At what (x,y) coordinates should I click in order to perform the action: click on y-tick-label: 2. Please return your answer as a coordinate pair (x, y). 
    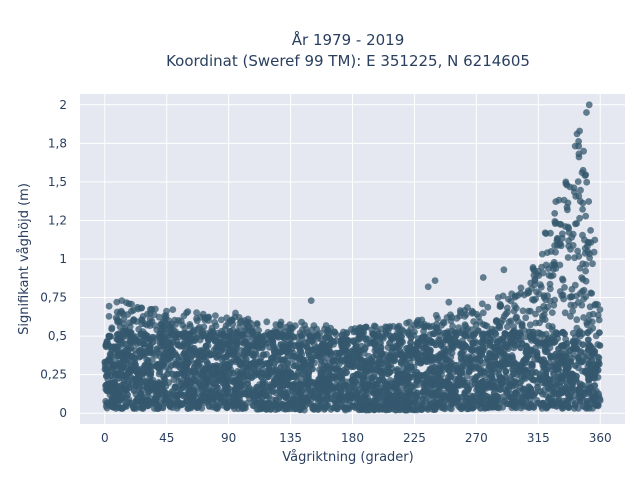
    Looking at the image, I should click on (63, 105).